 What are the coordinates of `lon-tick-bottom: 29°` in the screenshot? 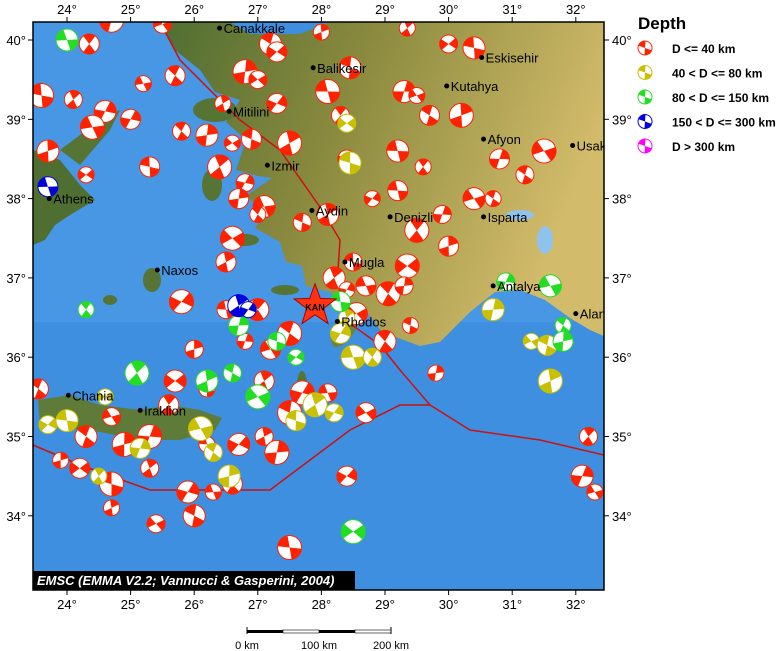 It's located at (385, 604).